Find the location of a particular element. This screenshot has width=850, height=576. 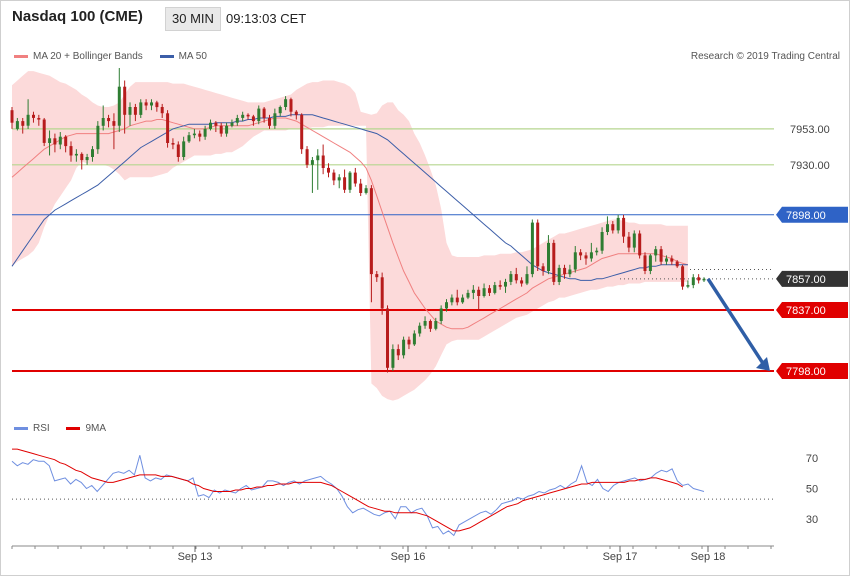

level-label: 7857.00 is located at coordinates (806, 280).